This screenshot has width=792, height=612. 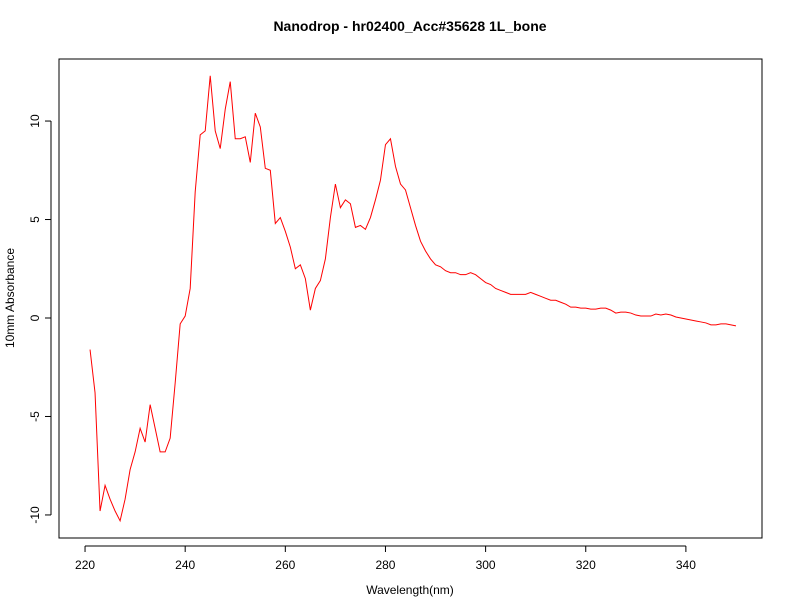 I want to click on x-tick-label: 260, so click(x=285, y=565).